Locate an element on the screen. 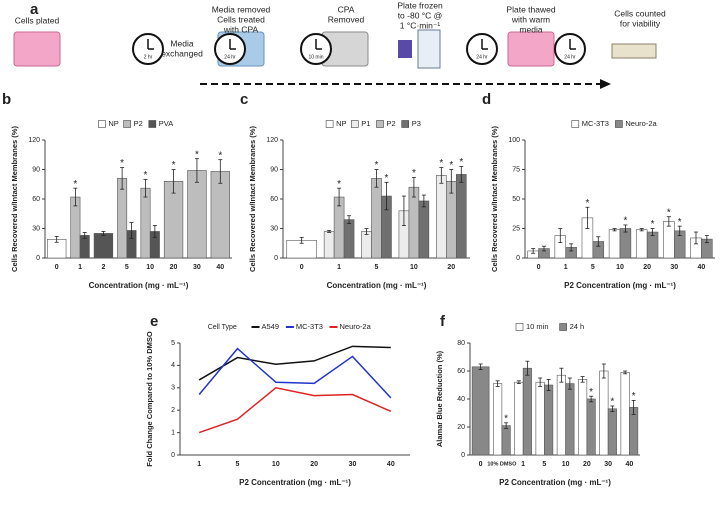 The height and width of the screenshot is (507, 728). y-tick-label: 50 is located at coordinates (516, 199).